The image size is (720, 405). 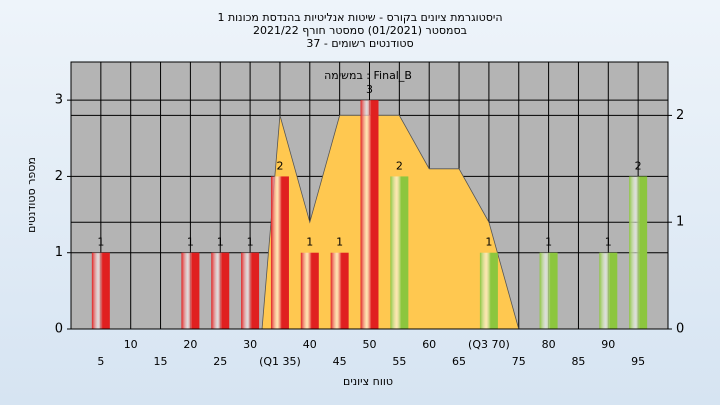 What do you see at coordinates (578, 361) in the screenshot?
I see `x-tick-label: 85` at bounding box center [578, 361].